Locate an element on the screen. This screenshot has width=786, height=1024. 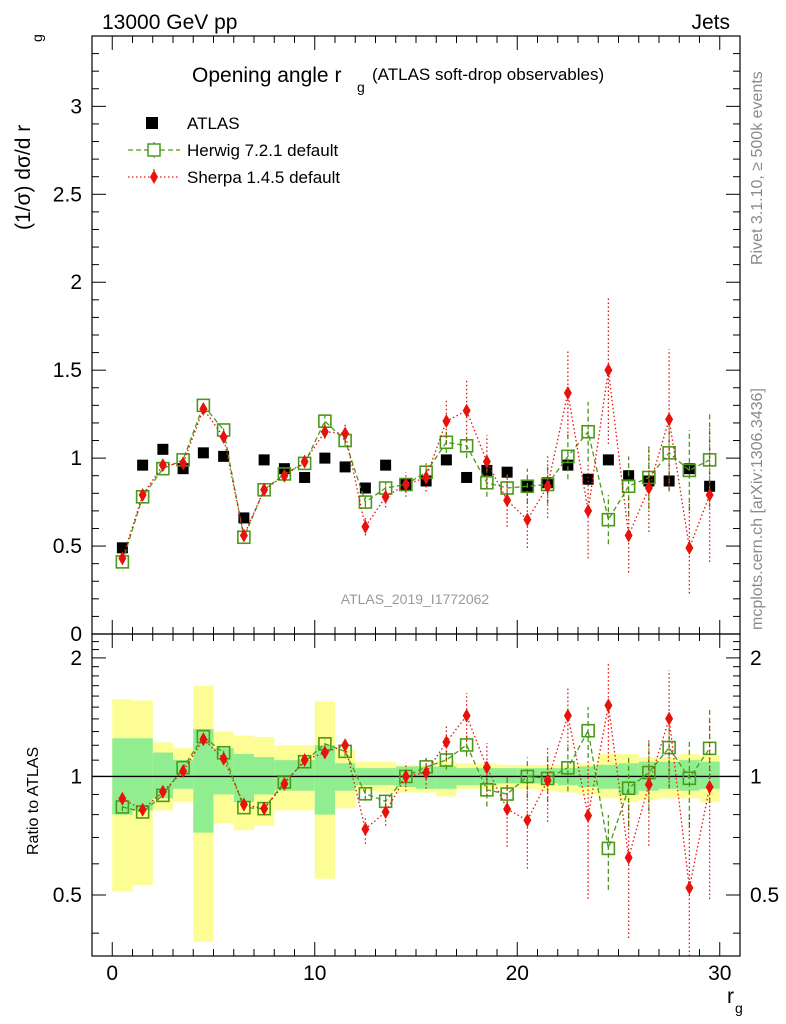
ratio-y-label: Ratio to ATLAS is located at coordinates (33, 801).